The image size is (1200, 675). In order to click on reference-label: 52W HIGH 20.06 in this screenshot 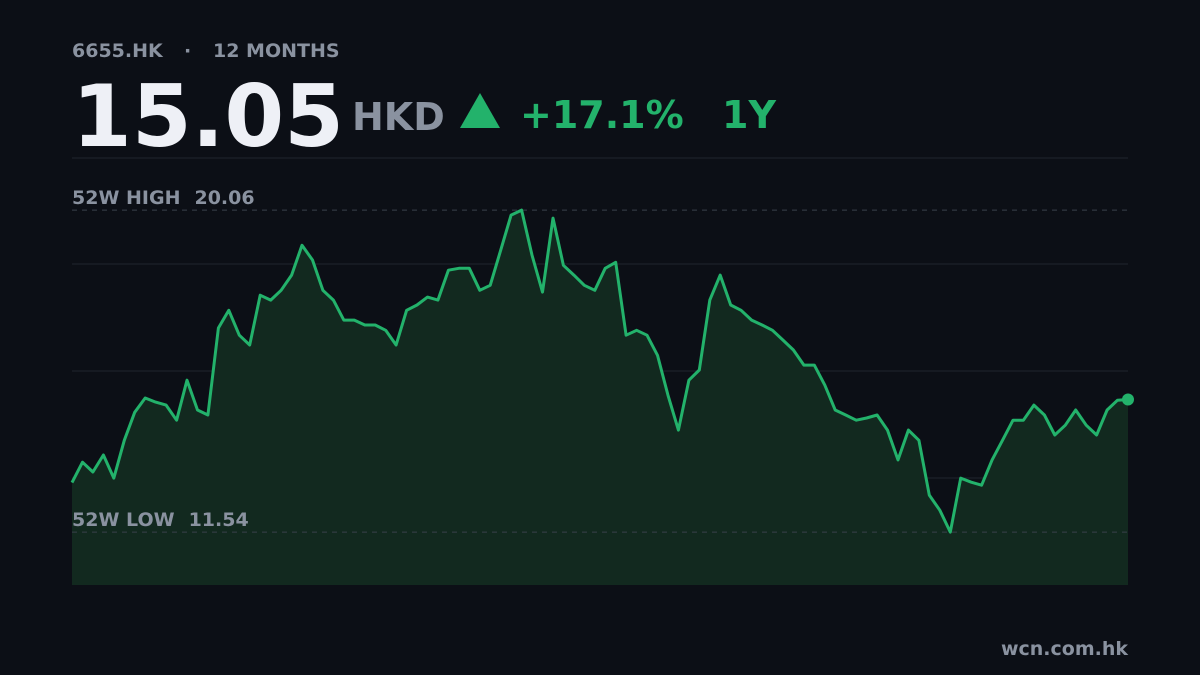, I will do `click(163, 198)`.